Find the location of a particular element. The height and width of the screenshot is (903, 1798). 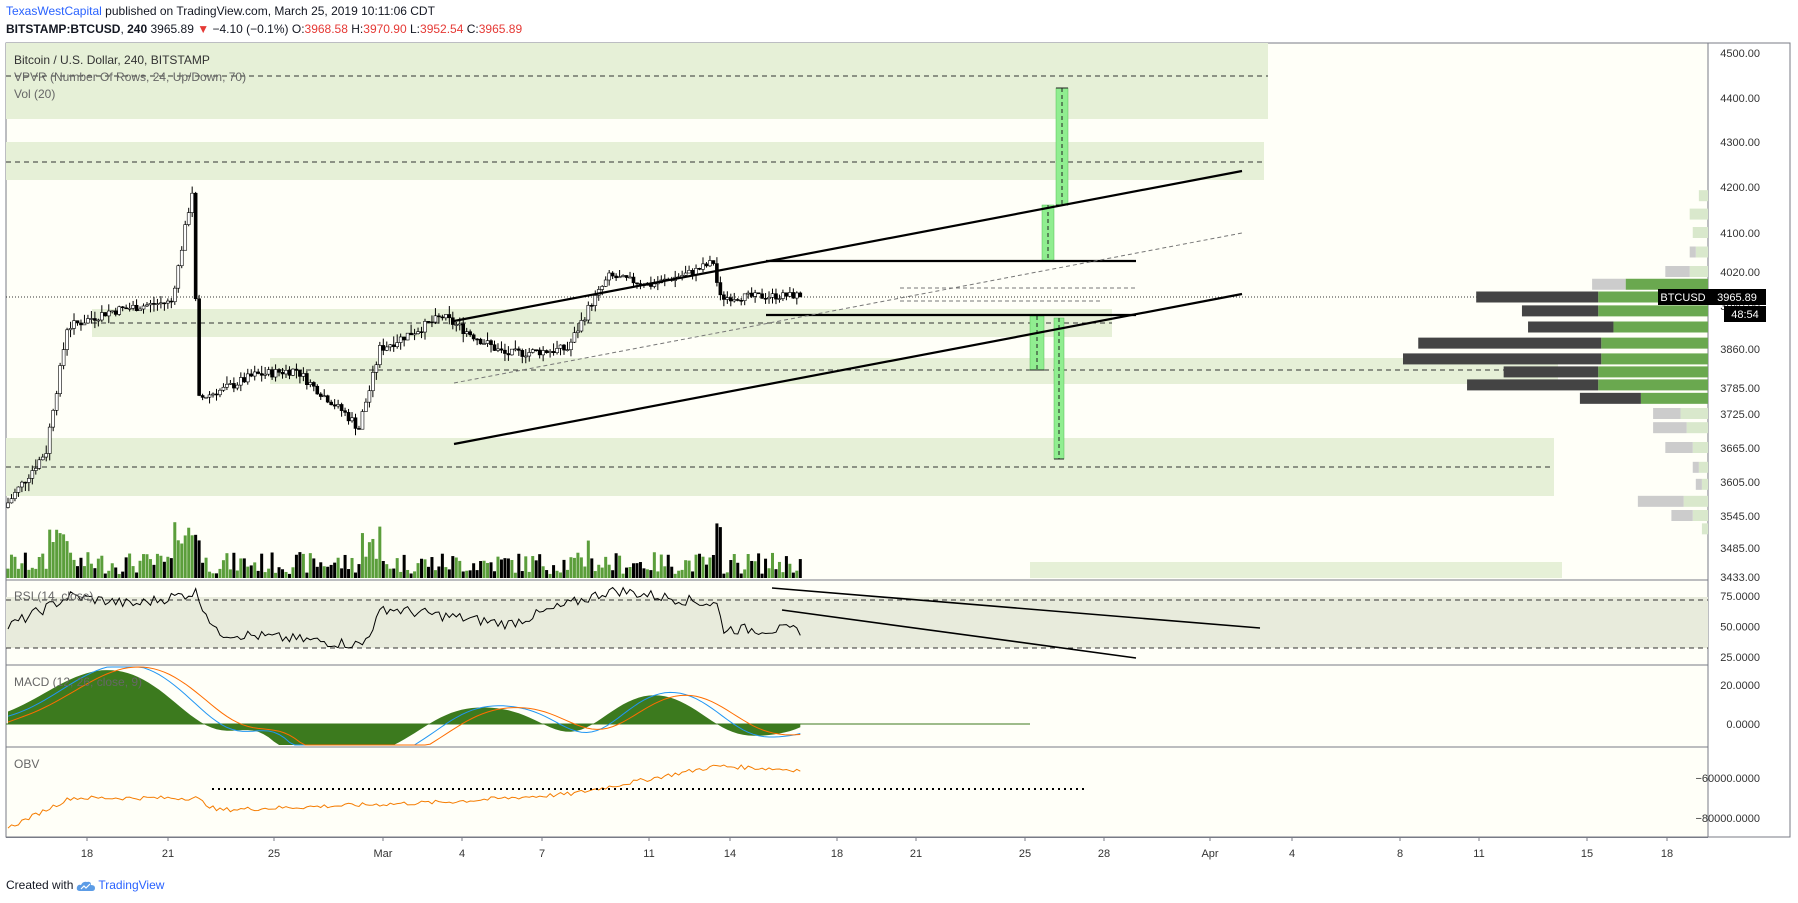

macd-pane is located at coordinates (857, 706).